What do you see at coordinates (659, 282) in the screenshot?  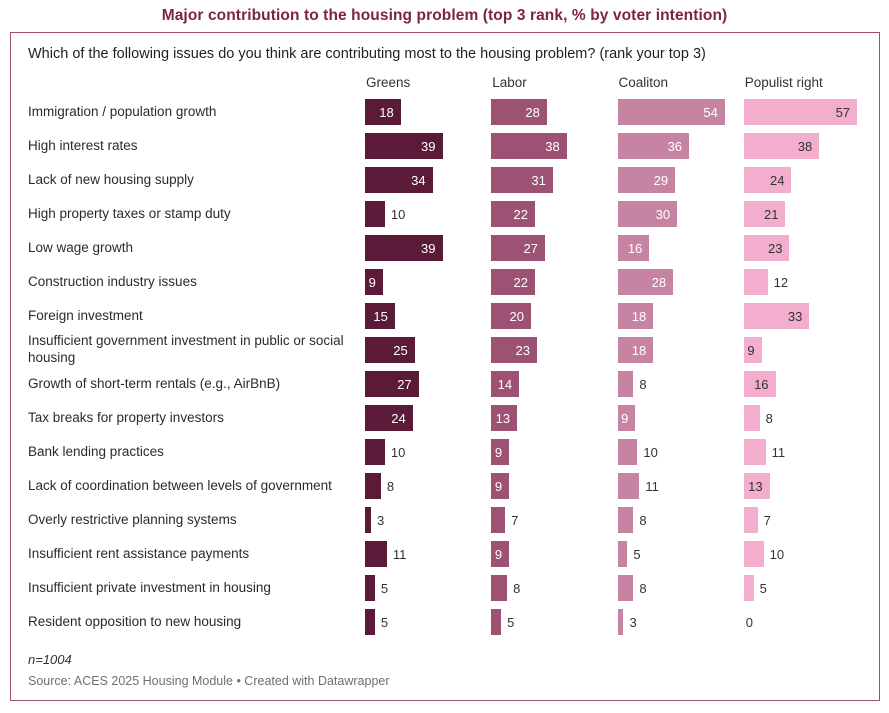 I see `bar-value: 28` at bounding box center [659, 282].